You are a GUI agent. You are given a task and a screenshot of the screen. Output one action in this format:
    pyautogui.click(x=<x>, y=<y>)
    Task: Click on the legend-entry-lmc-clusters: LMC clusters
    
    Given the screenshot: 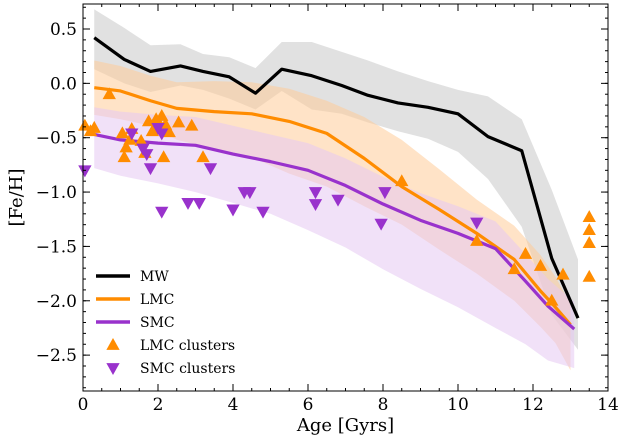 What is the action you would take?
    pyautogui.click(x=170, y=346)
    